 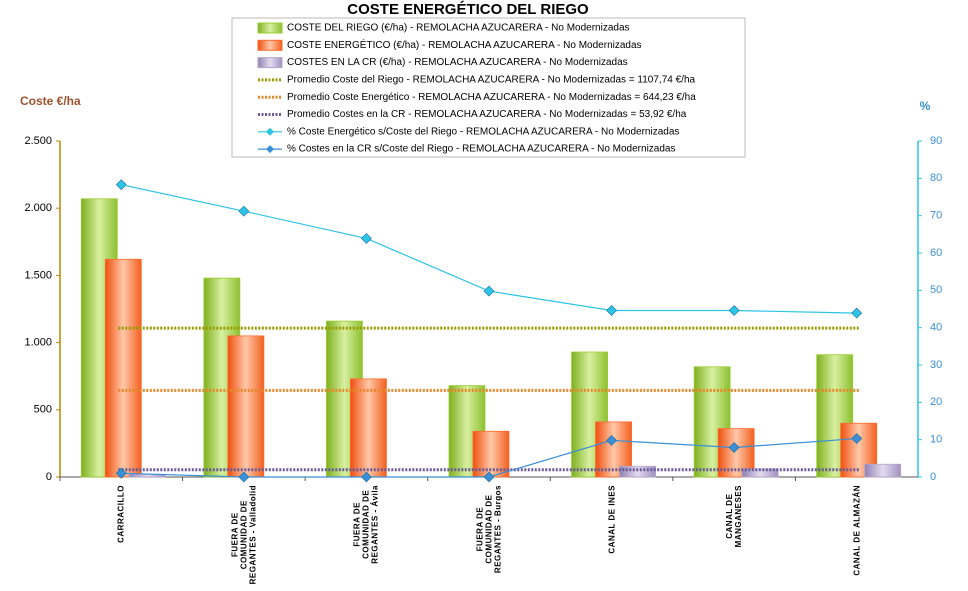 I want to click on y-axis-label: Coste €/ha, so click(x=50, y=101).